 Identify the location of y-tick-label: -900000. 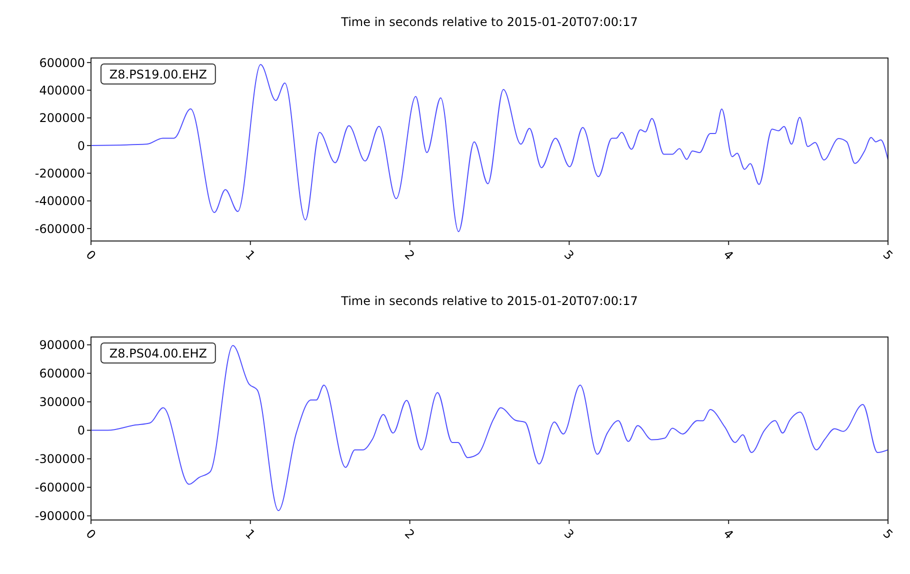
(59, 516).